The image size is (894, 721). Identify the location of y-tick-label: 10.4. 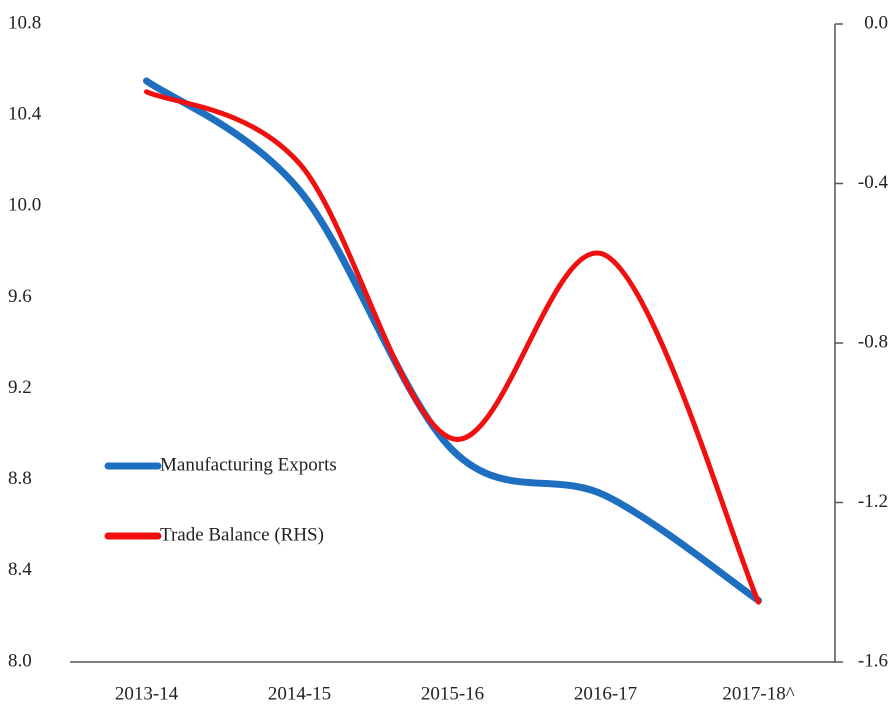
(25, 114).